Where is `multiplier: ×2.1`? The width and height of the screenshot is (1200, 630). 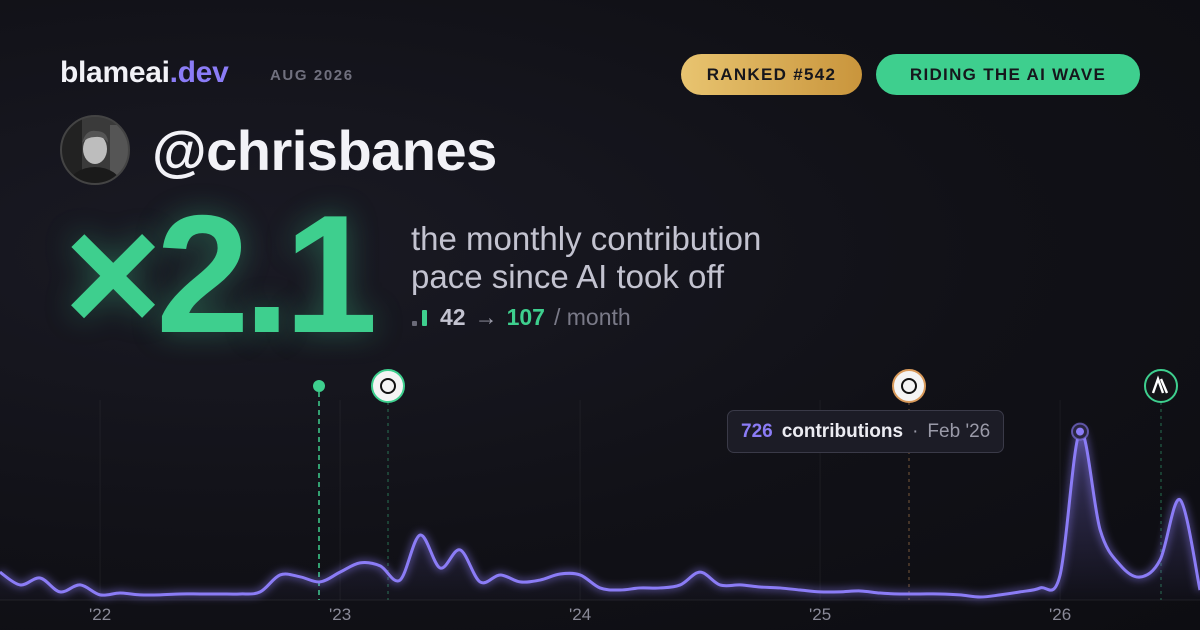 multiplier: ×2.1 is located at coordinates (221, 274).